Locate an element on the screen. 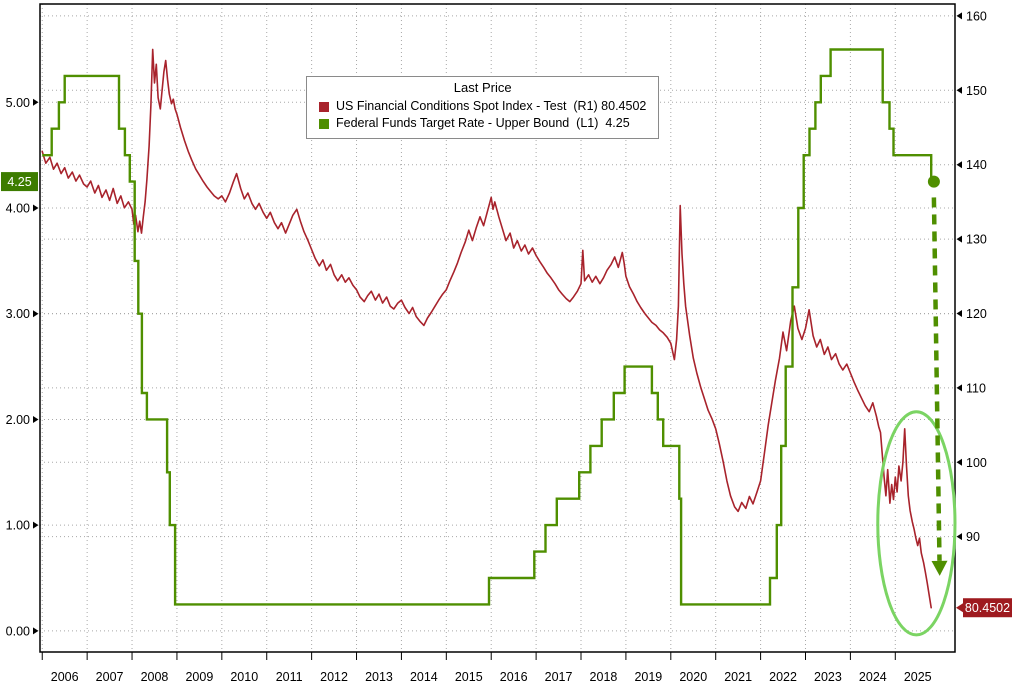  right-axis-label: 90 is located at coordinates (973, 537).